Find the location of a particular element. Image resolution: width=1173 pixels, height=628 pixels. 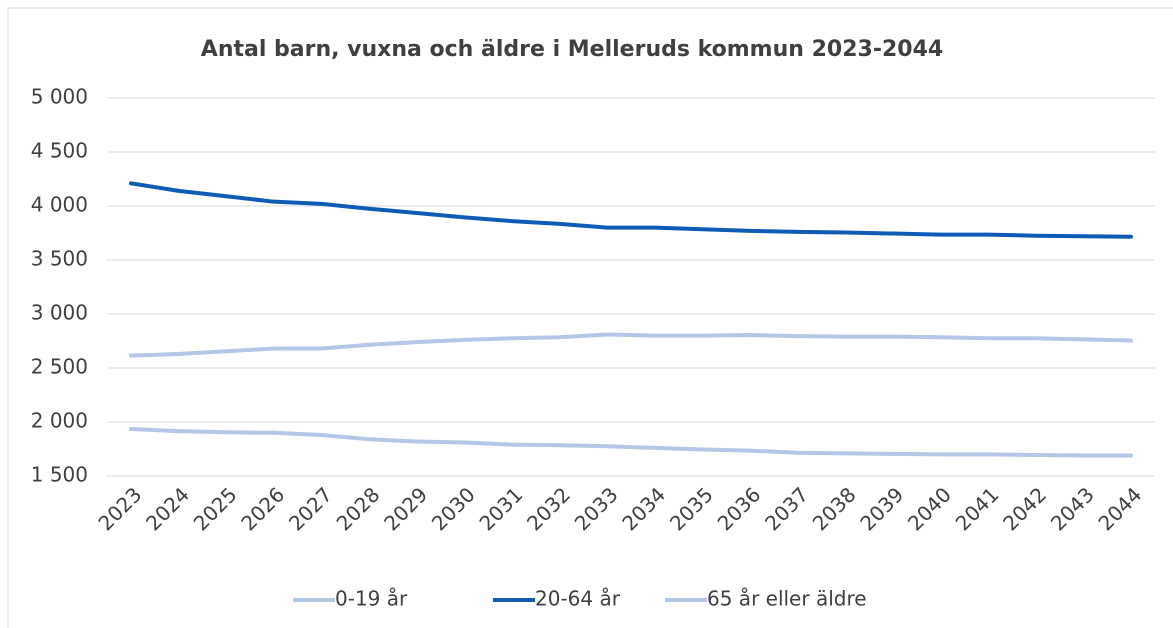

x-tick-label: 2028 is located at coordinates (358, 508).